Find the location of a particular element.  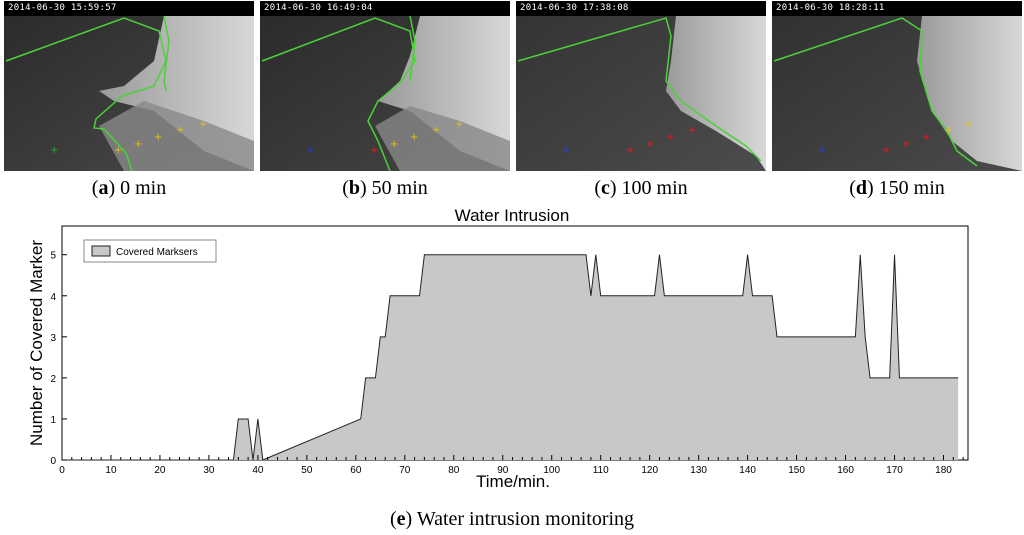

x-tick-label: 140 is located at coordinates (747, 470).